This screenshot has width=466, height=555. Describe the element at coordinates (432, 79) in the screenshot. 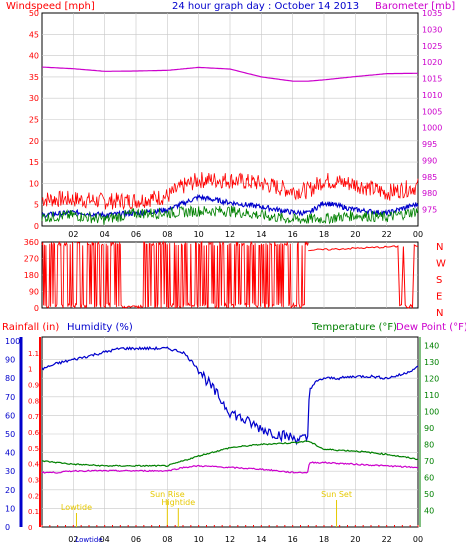

I see `barometer-tick-label: 1015` at that location.